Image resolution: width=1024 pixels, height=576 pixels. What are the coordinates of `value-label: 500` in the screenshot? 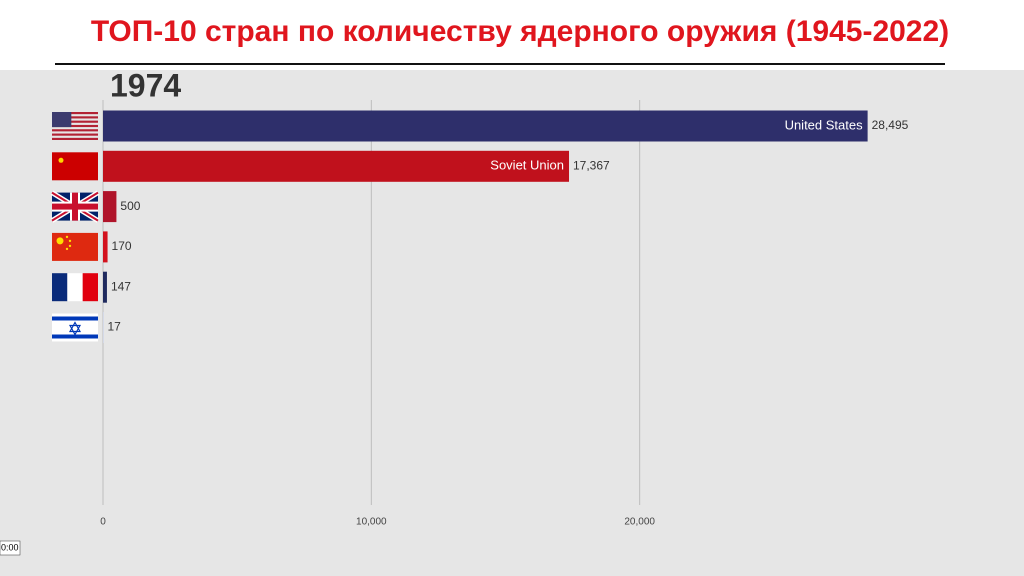 It's located at (130, 206).